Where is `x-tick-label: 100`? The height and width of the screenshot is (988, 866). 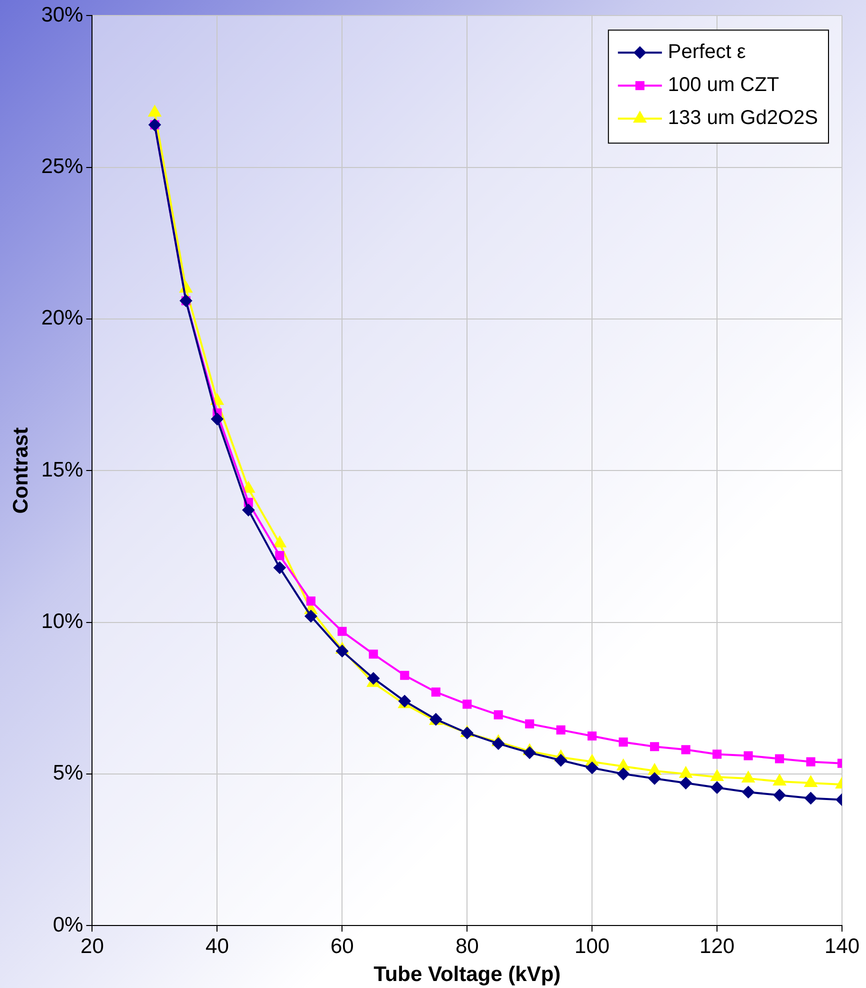
x-tick-label: 100 is located at coordinates (592, 946).